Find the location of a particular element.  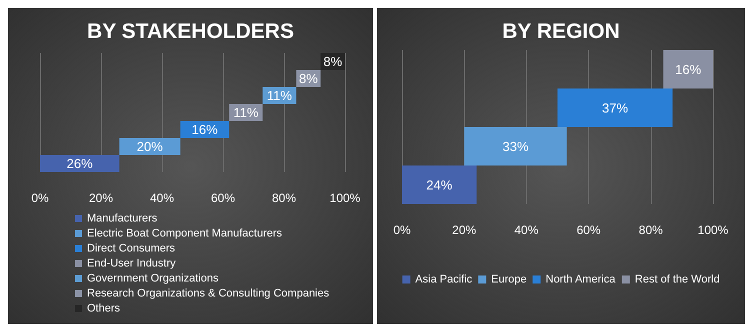

data-label: 24% is located at coordinates (439, 184).